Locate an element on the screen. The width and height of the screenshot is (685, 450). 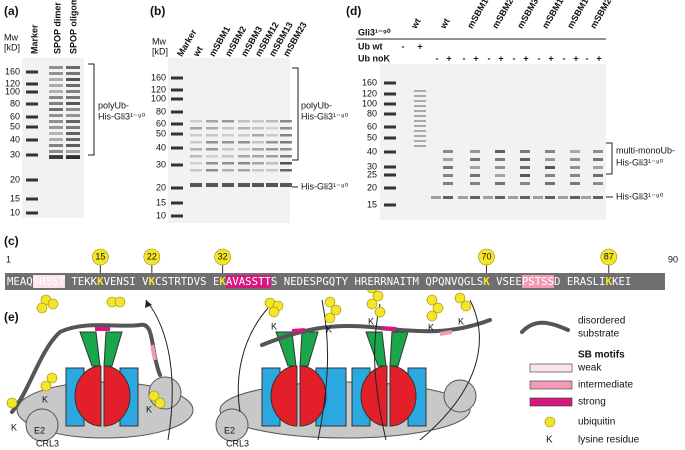
ladder-label: 50 is located at coordinates (161, 133).